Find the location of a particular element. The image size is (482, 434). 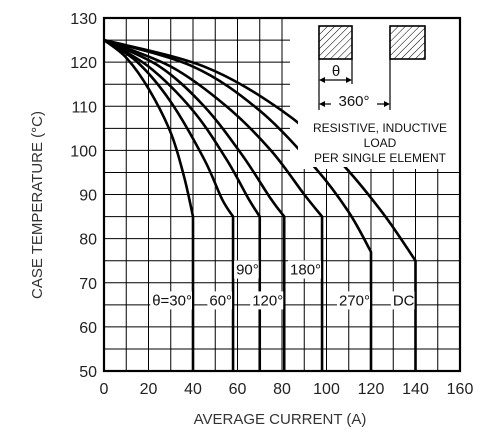

series-label: θ=30° is located at coordinates (172, 300).